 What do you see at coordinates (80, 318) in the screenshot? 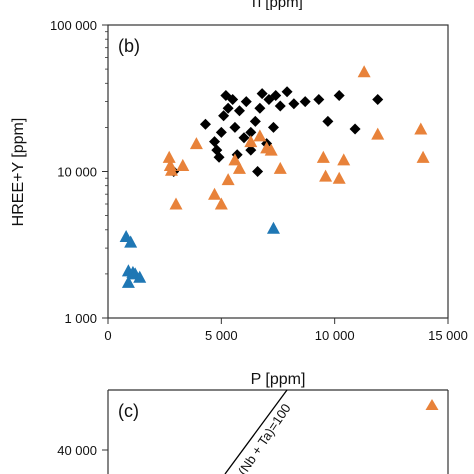
I see `y-tick-label: 1 000` at bounding box center [80, 318].